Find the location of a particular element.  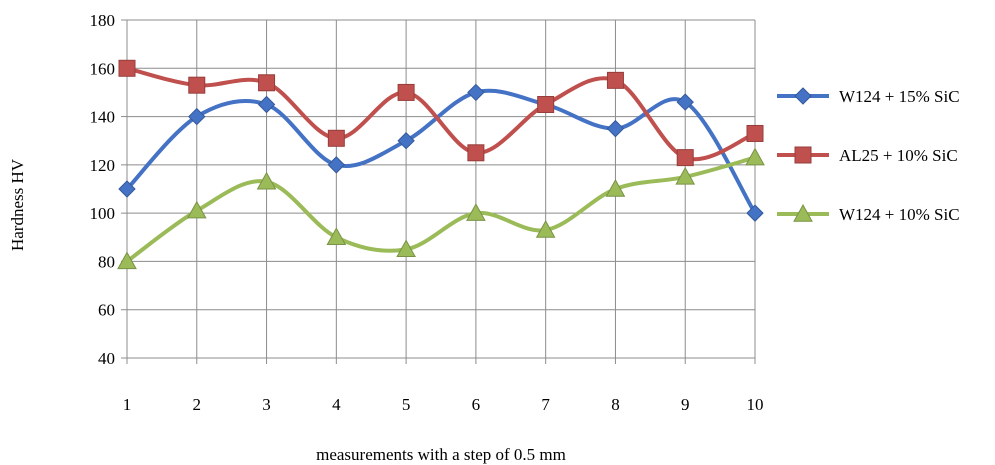

x-axis-title: measurements with a step of 0.5 mm is located at coordinates (441, 454).